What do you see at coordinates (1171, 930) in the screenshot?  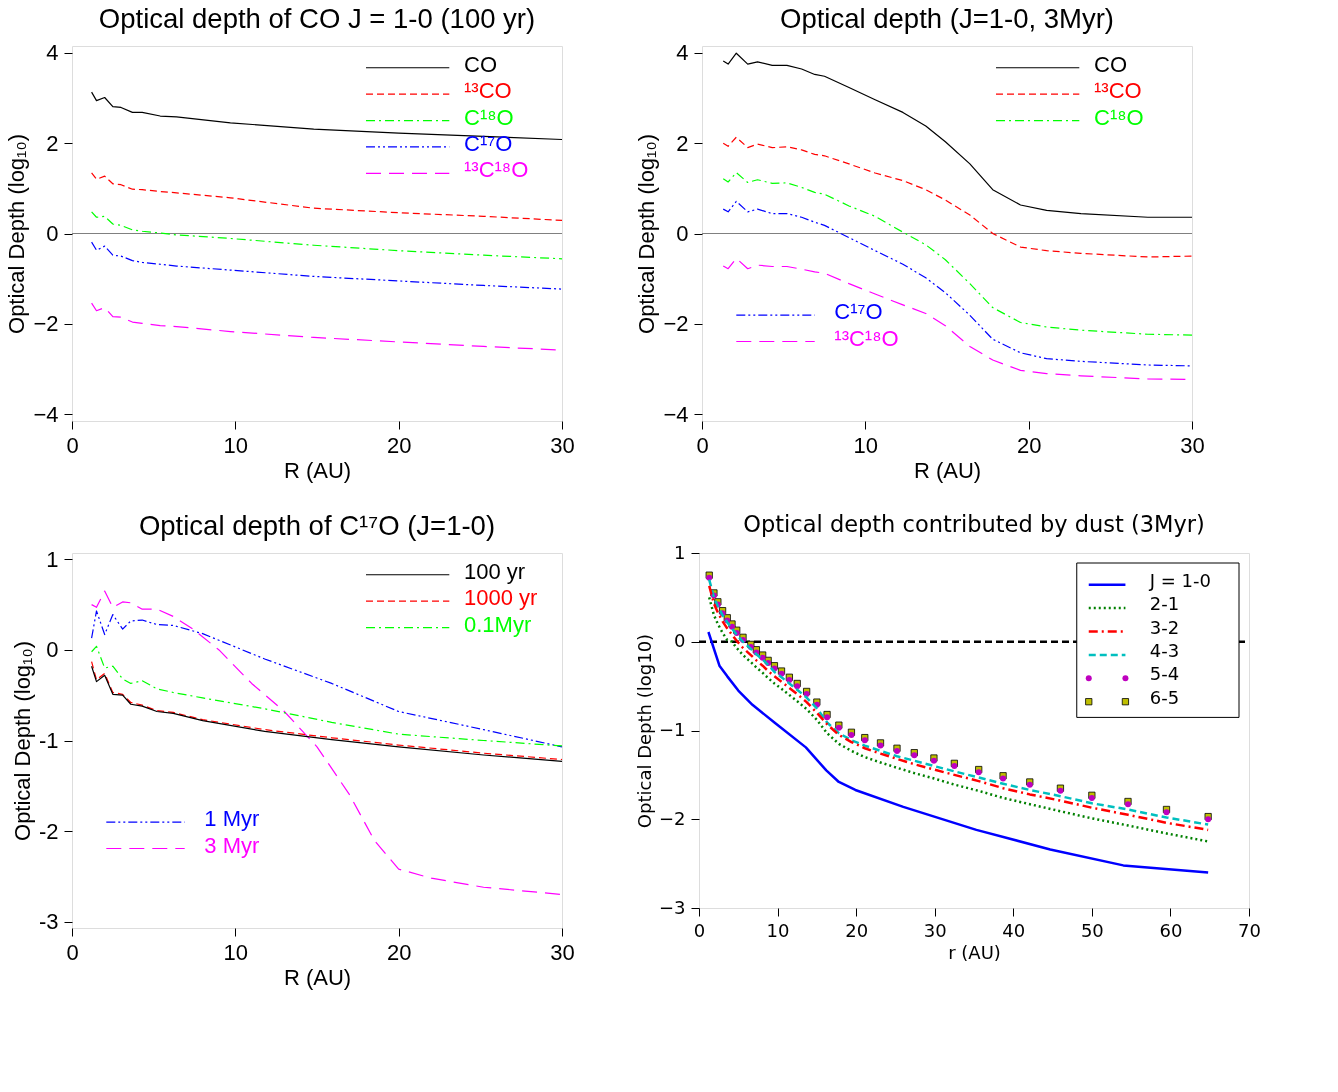 I see `x-tick-label: 60` at bounding box center [1171, 930].